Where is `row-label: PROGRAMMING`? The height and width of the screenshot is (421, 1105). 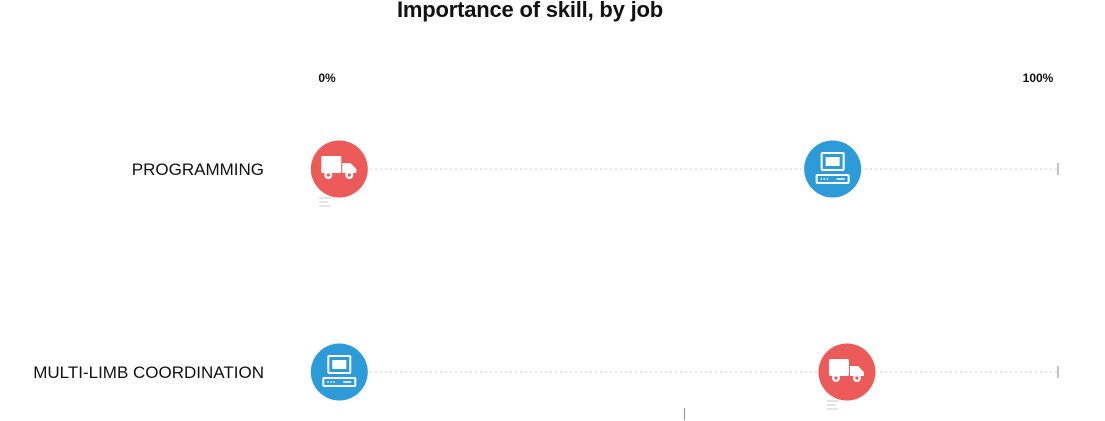 row-label: PROGRAMMING is located at coordinates (198, 169).